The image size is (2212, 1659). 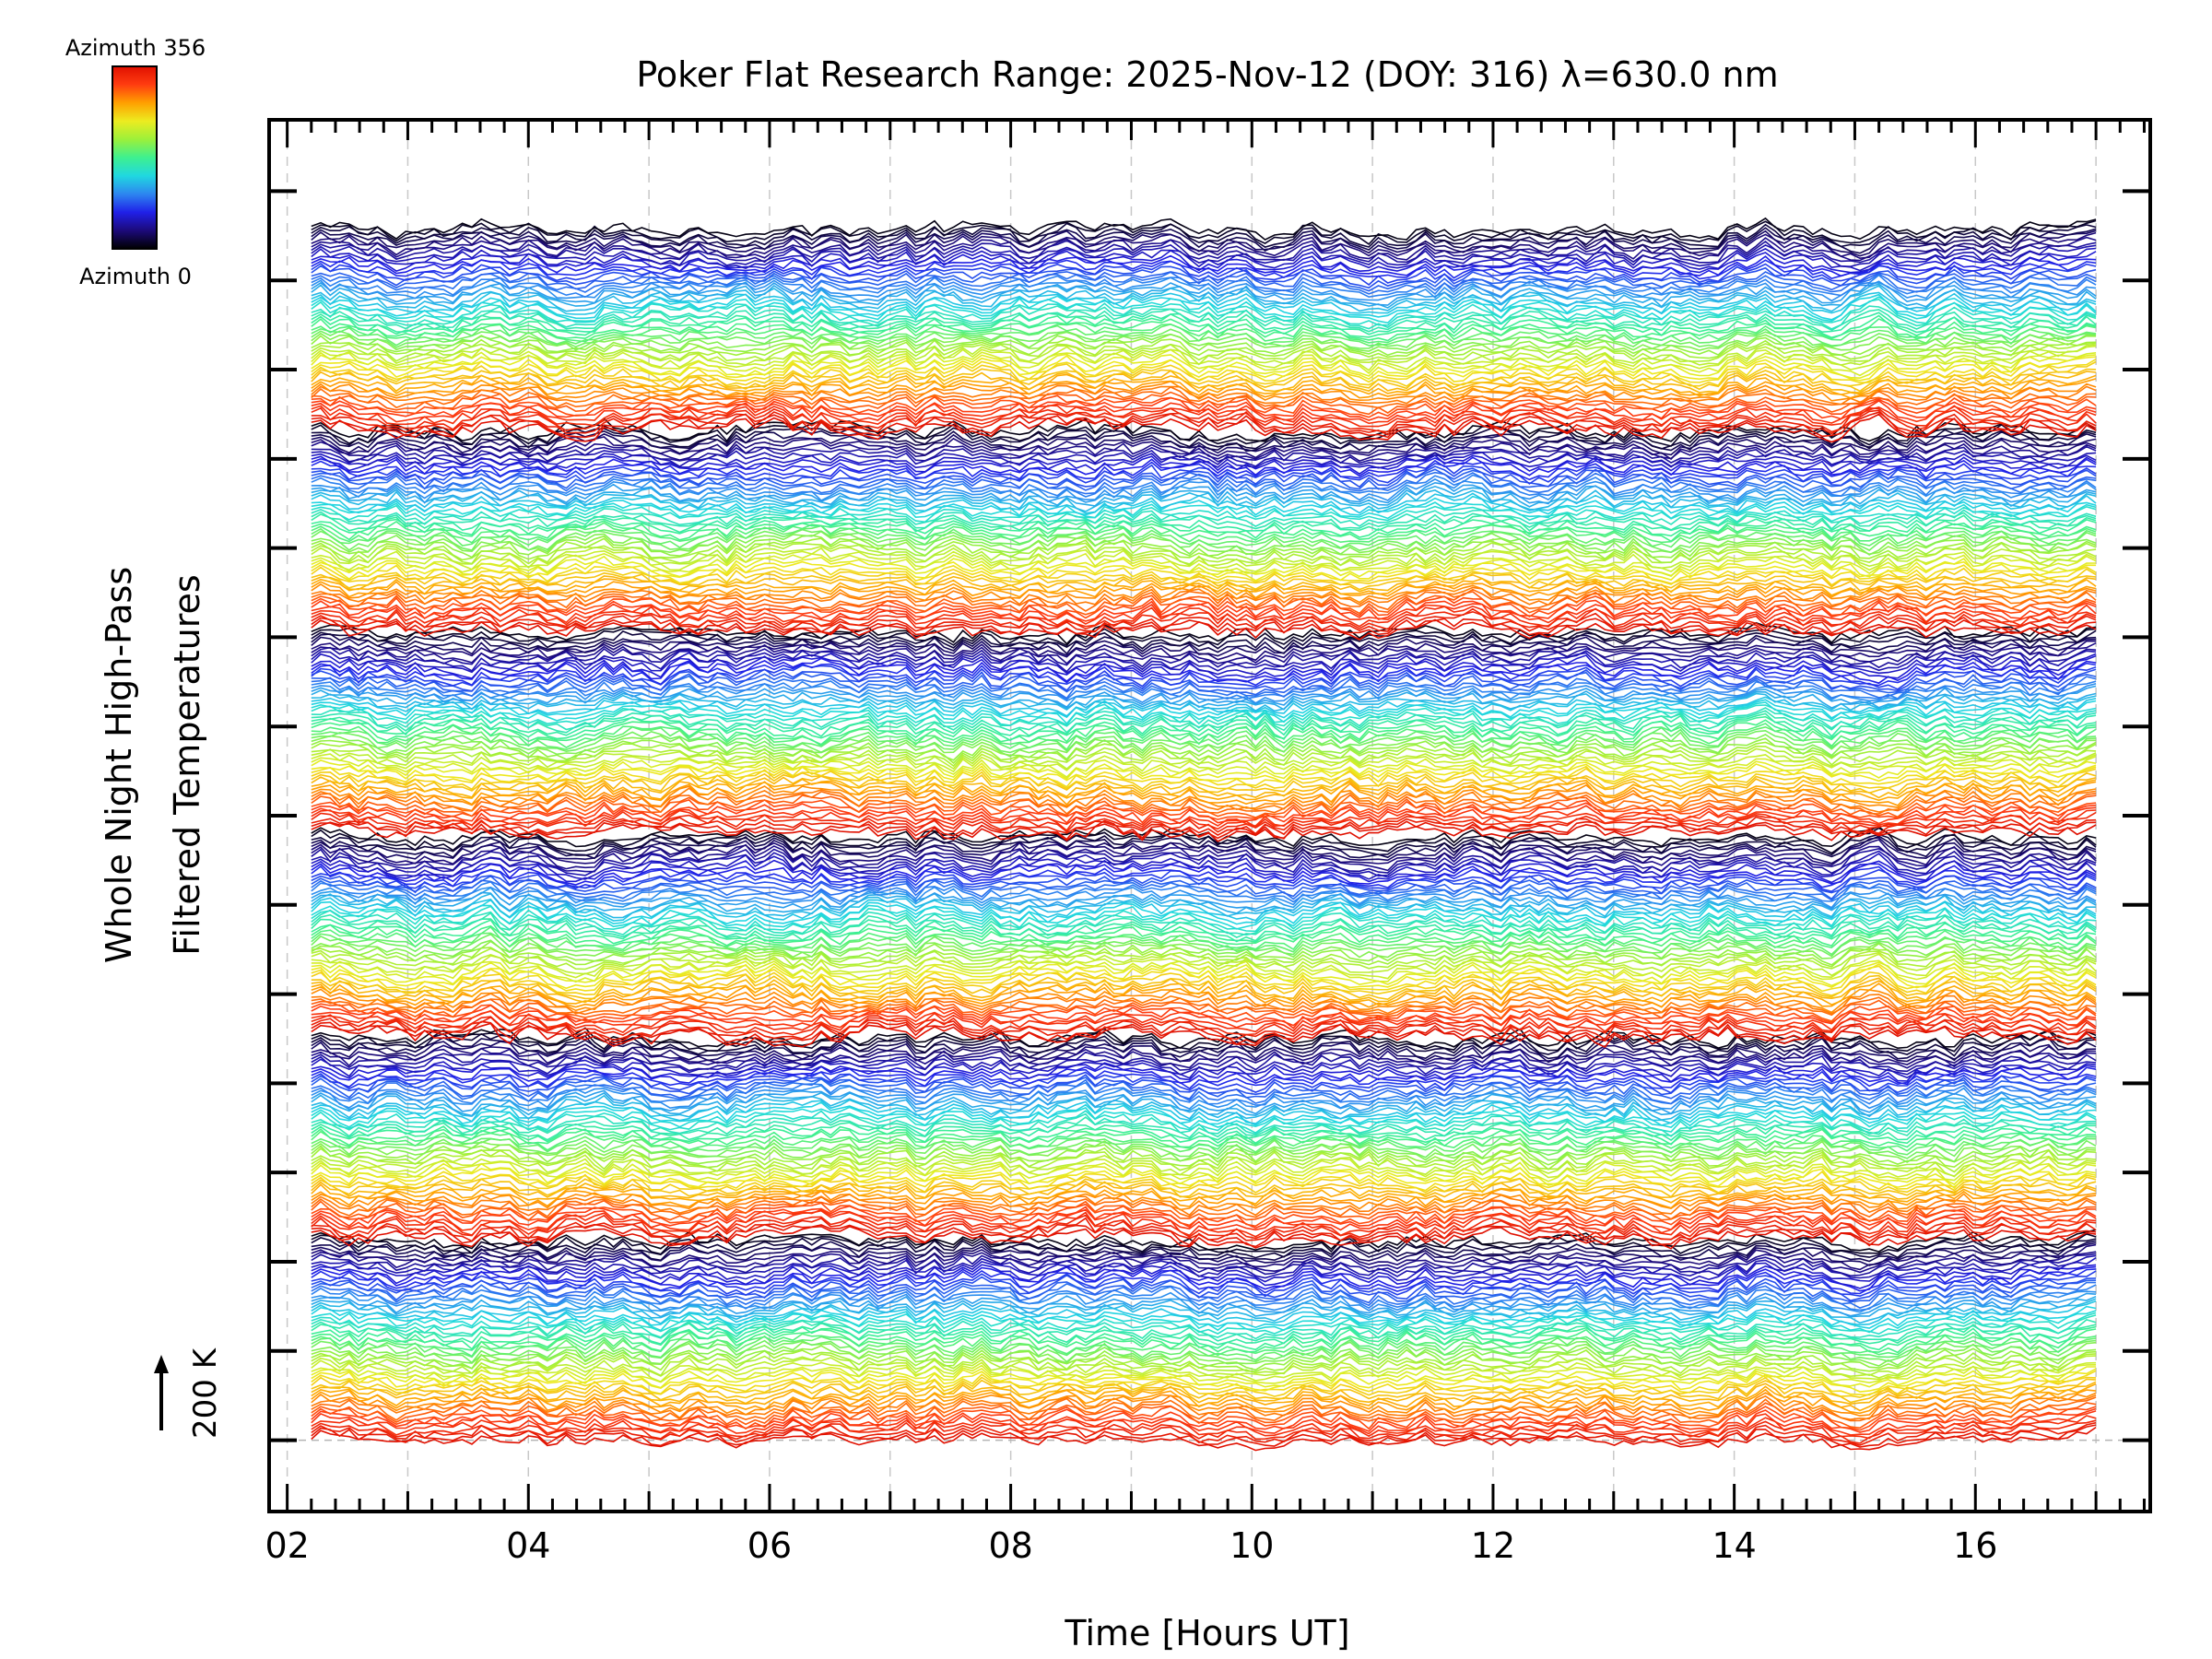 I want to click on x-tick-label: 16, so click(x=1975, y=1545).